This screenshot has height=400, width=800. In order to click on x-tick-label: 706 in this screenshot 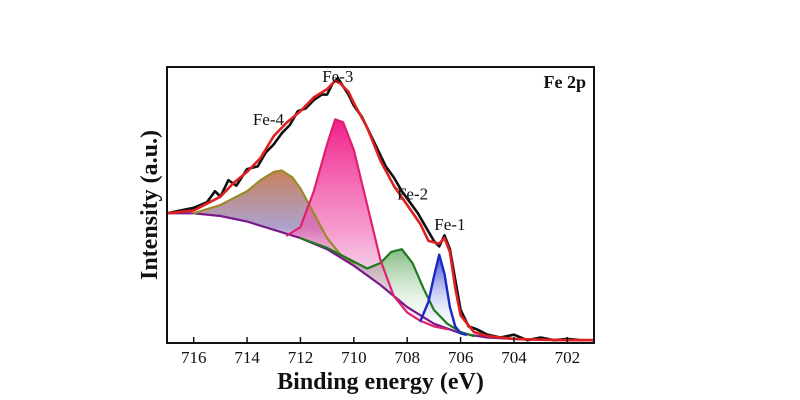, I will do `click(461, 357)`.